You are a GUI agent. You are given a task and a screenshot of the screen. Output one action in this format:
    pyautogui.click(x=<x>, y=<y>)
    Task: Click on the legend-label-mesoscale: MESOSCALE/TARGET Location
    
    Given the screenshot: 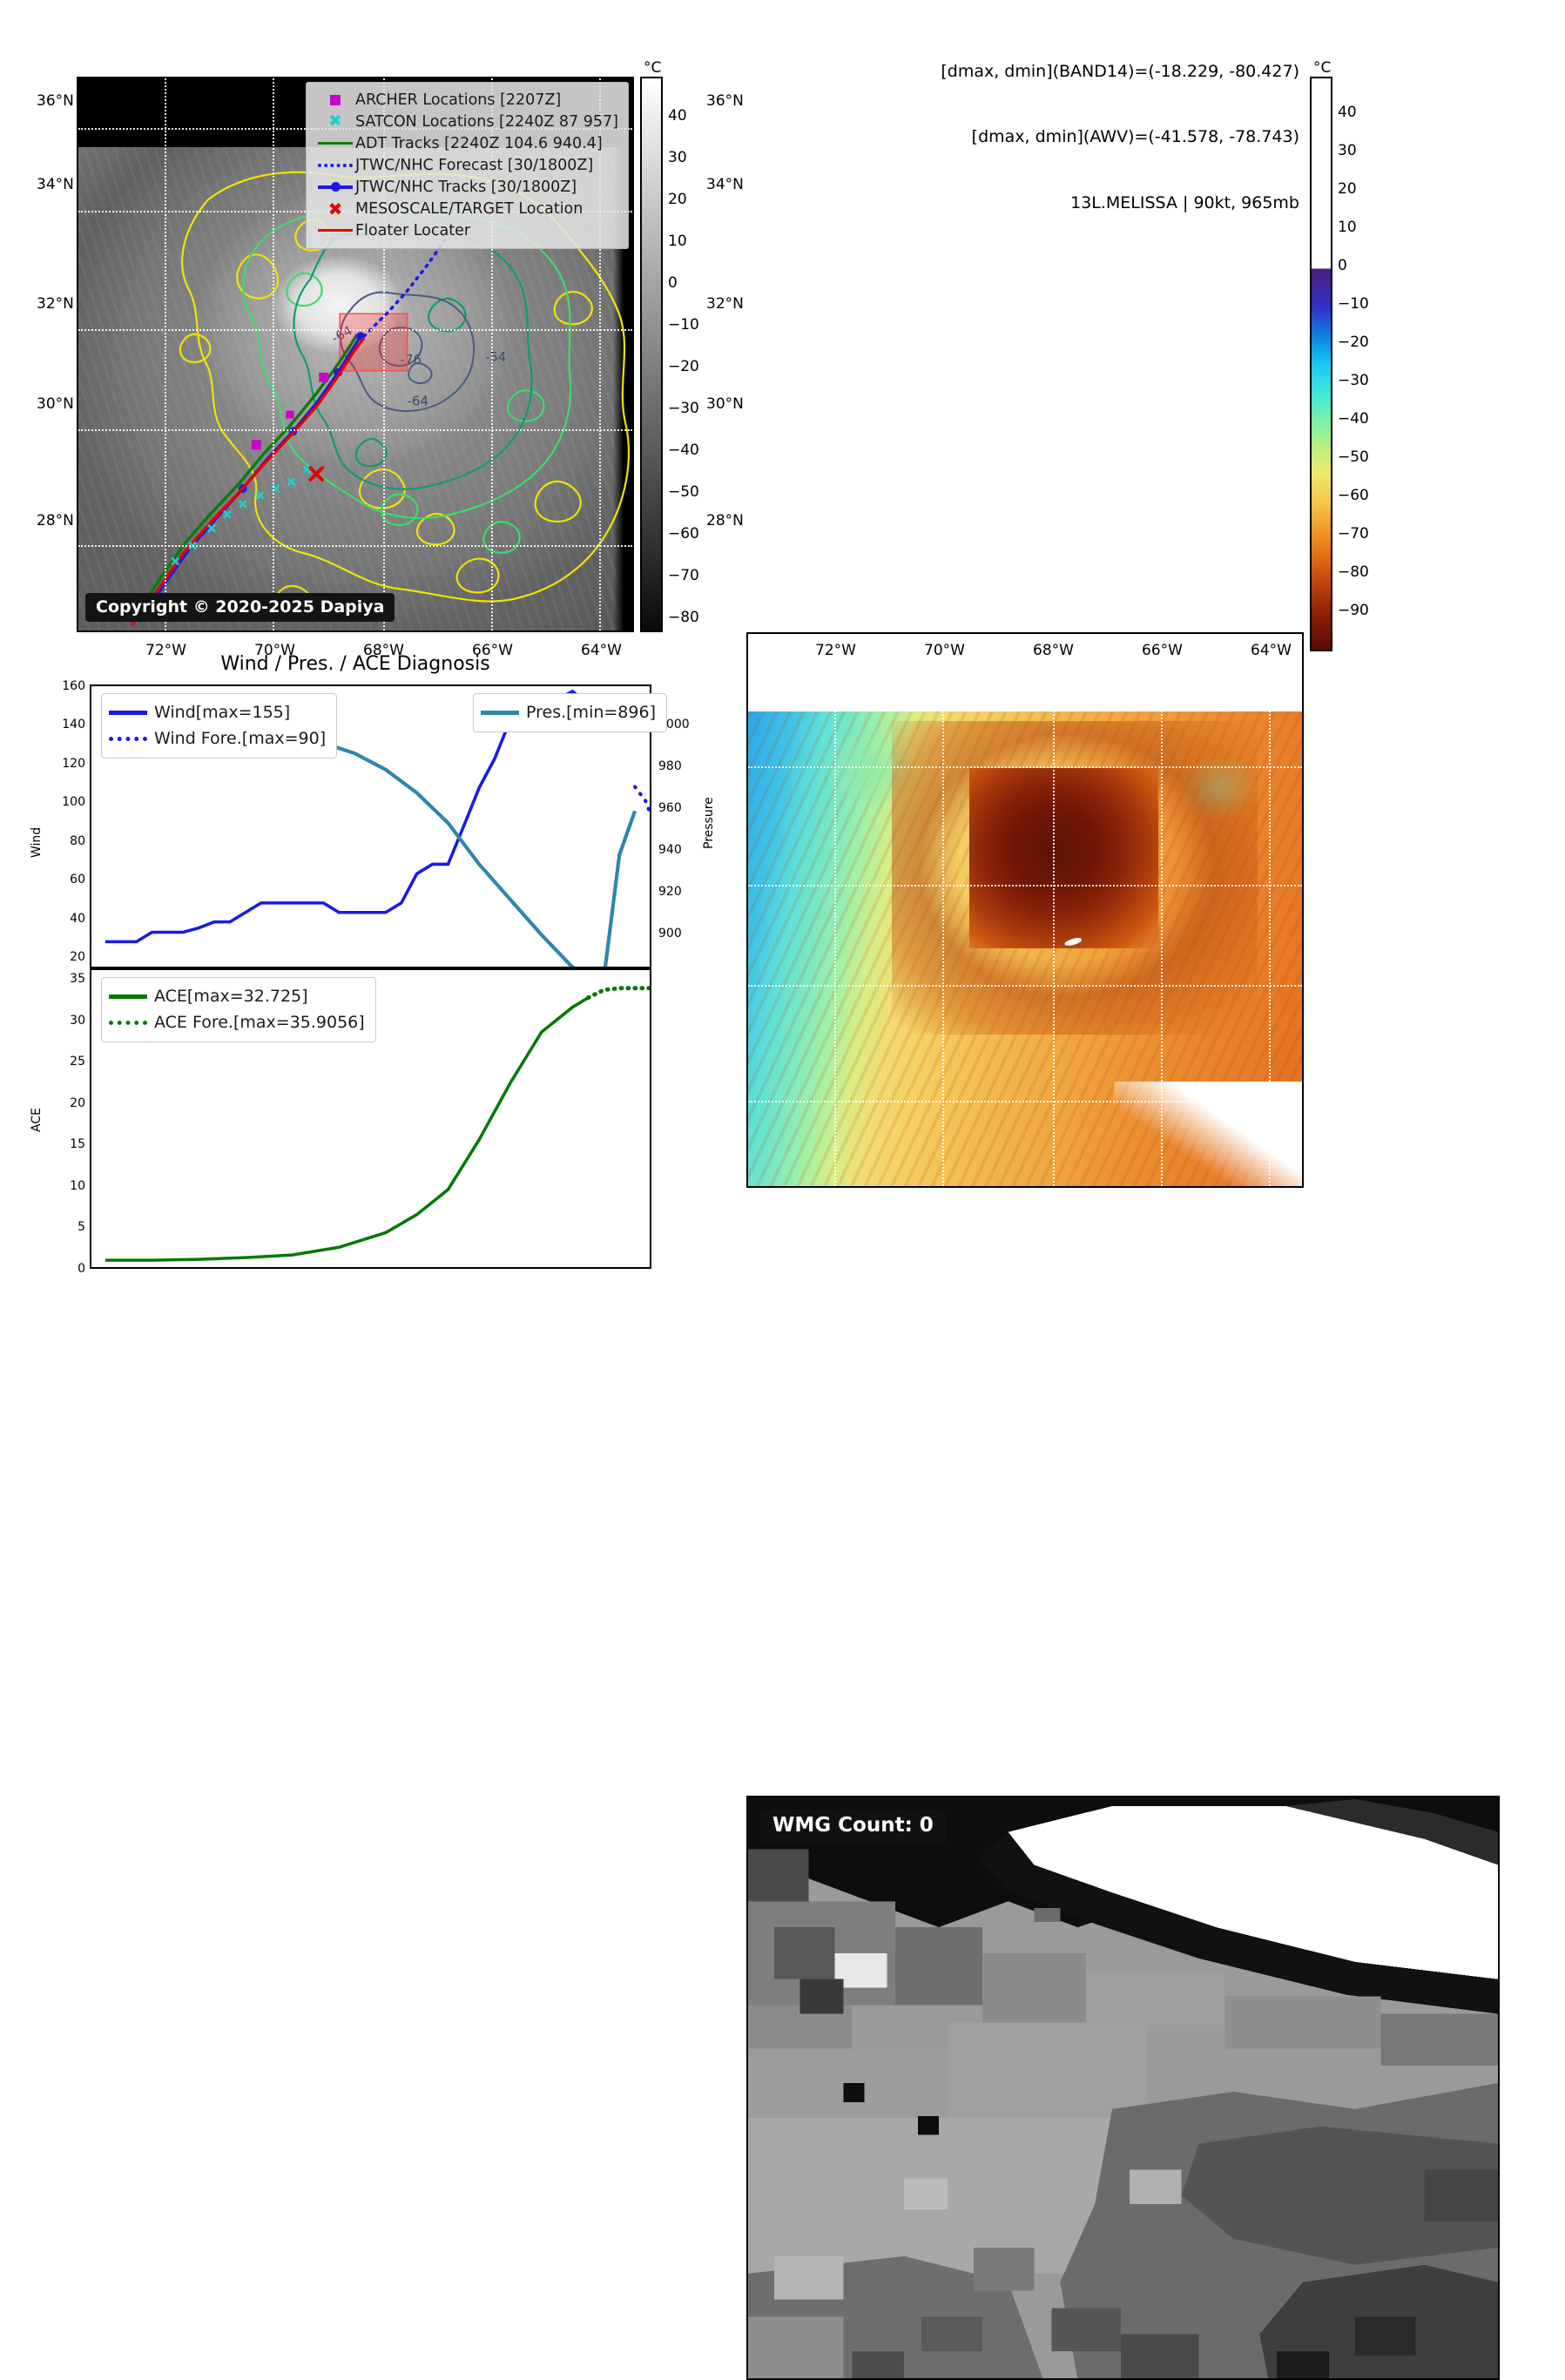 What is the action you would take?
    pyautogui.click(x=469, y=208)
    